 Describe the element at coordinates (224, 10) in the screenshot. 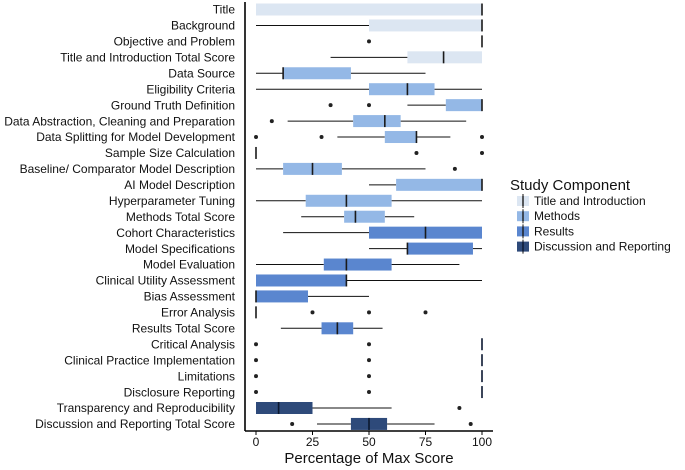

I see `y-tick-label: Title` at that location.